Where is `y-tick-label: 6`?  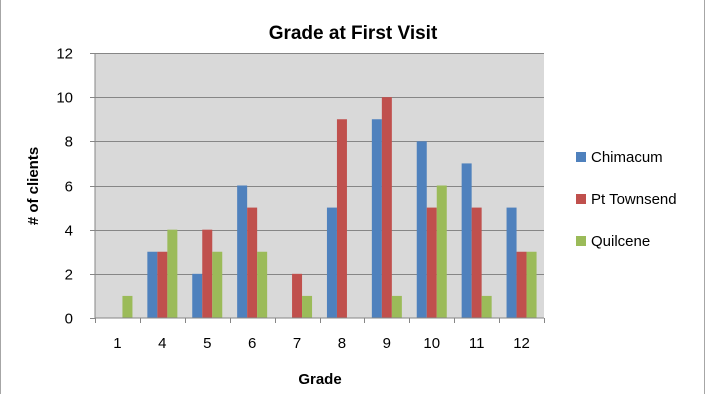
y-tick-label: 6 is located at coordinates (69, 187).